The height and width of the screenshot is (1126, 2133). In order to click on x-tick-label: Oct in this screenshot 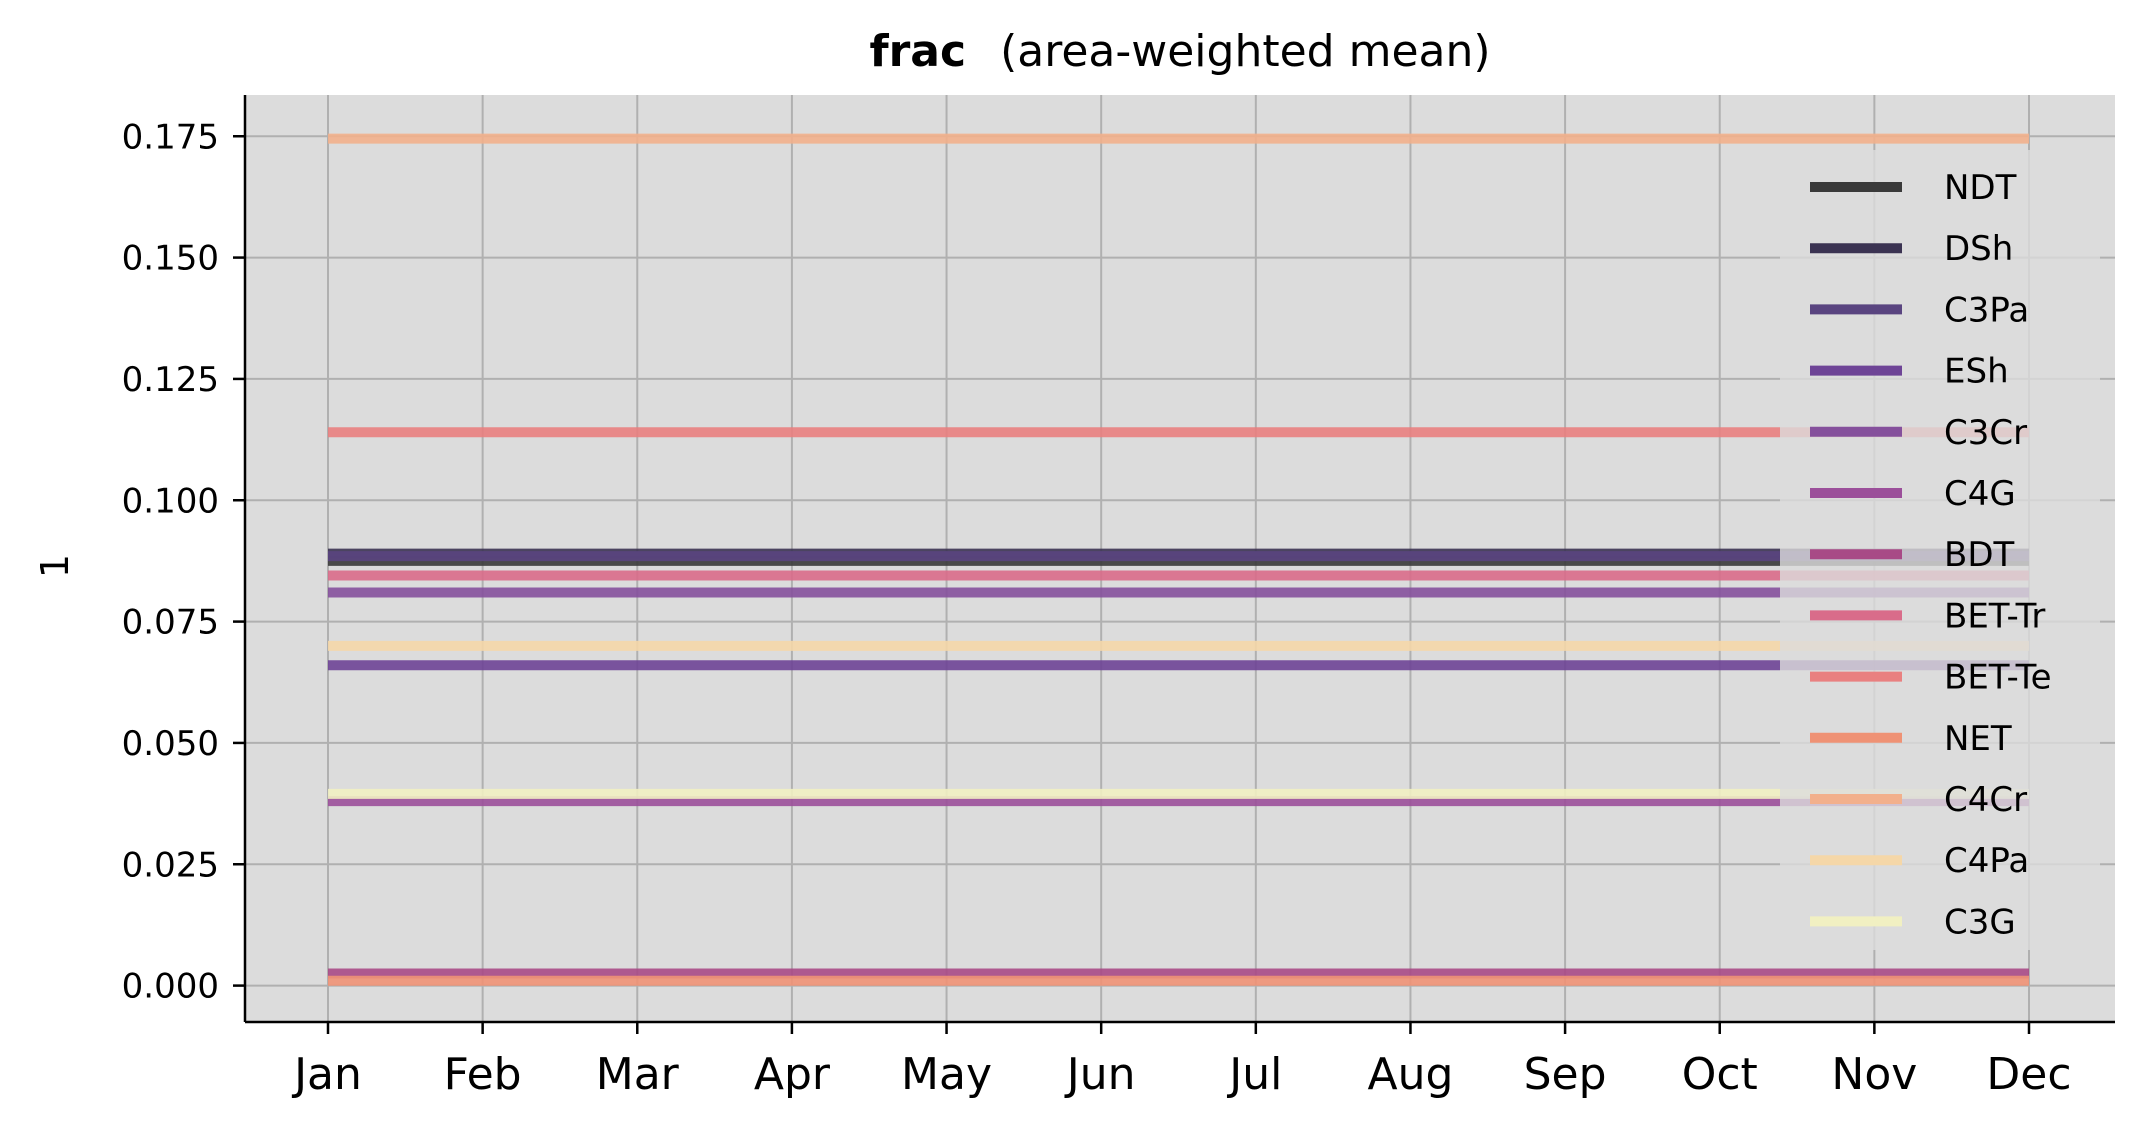, I will do `click(1720, 1074)`.